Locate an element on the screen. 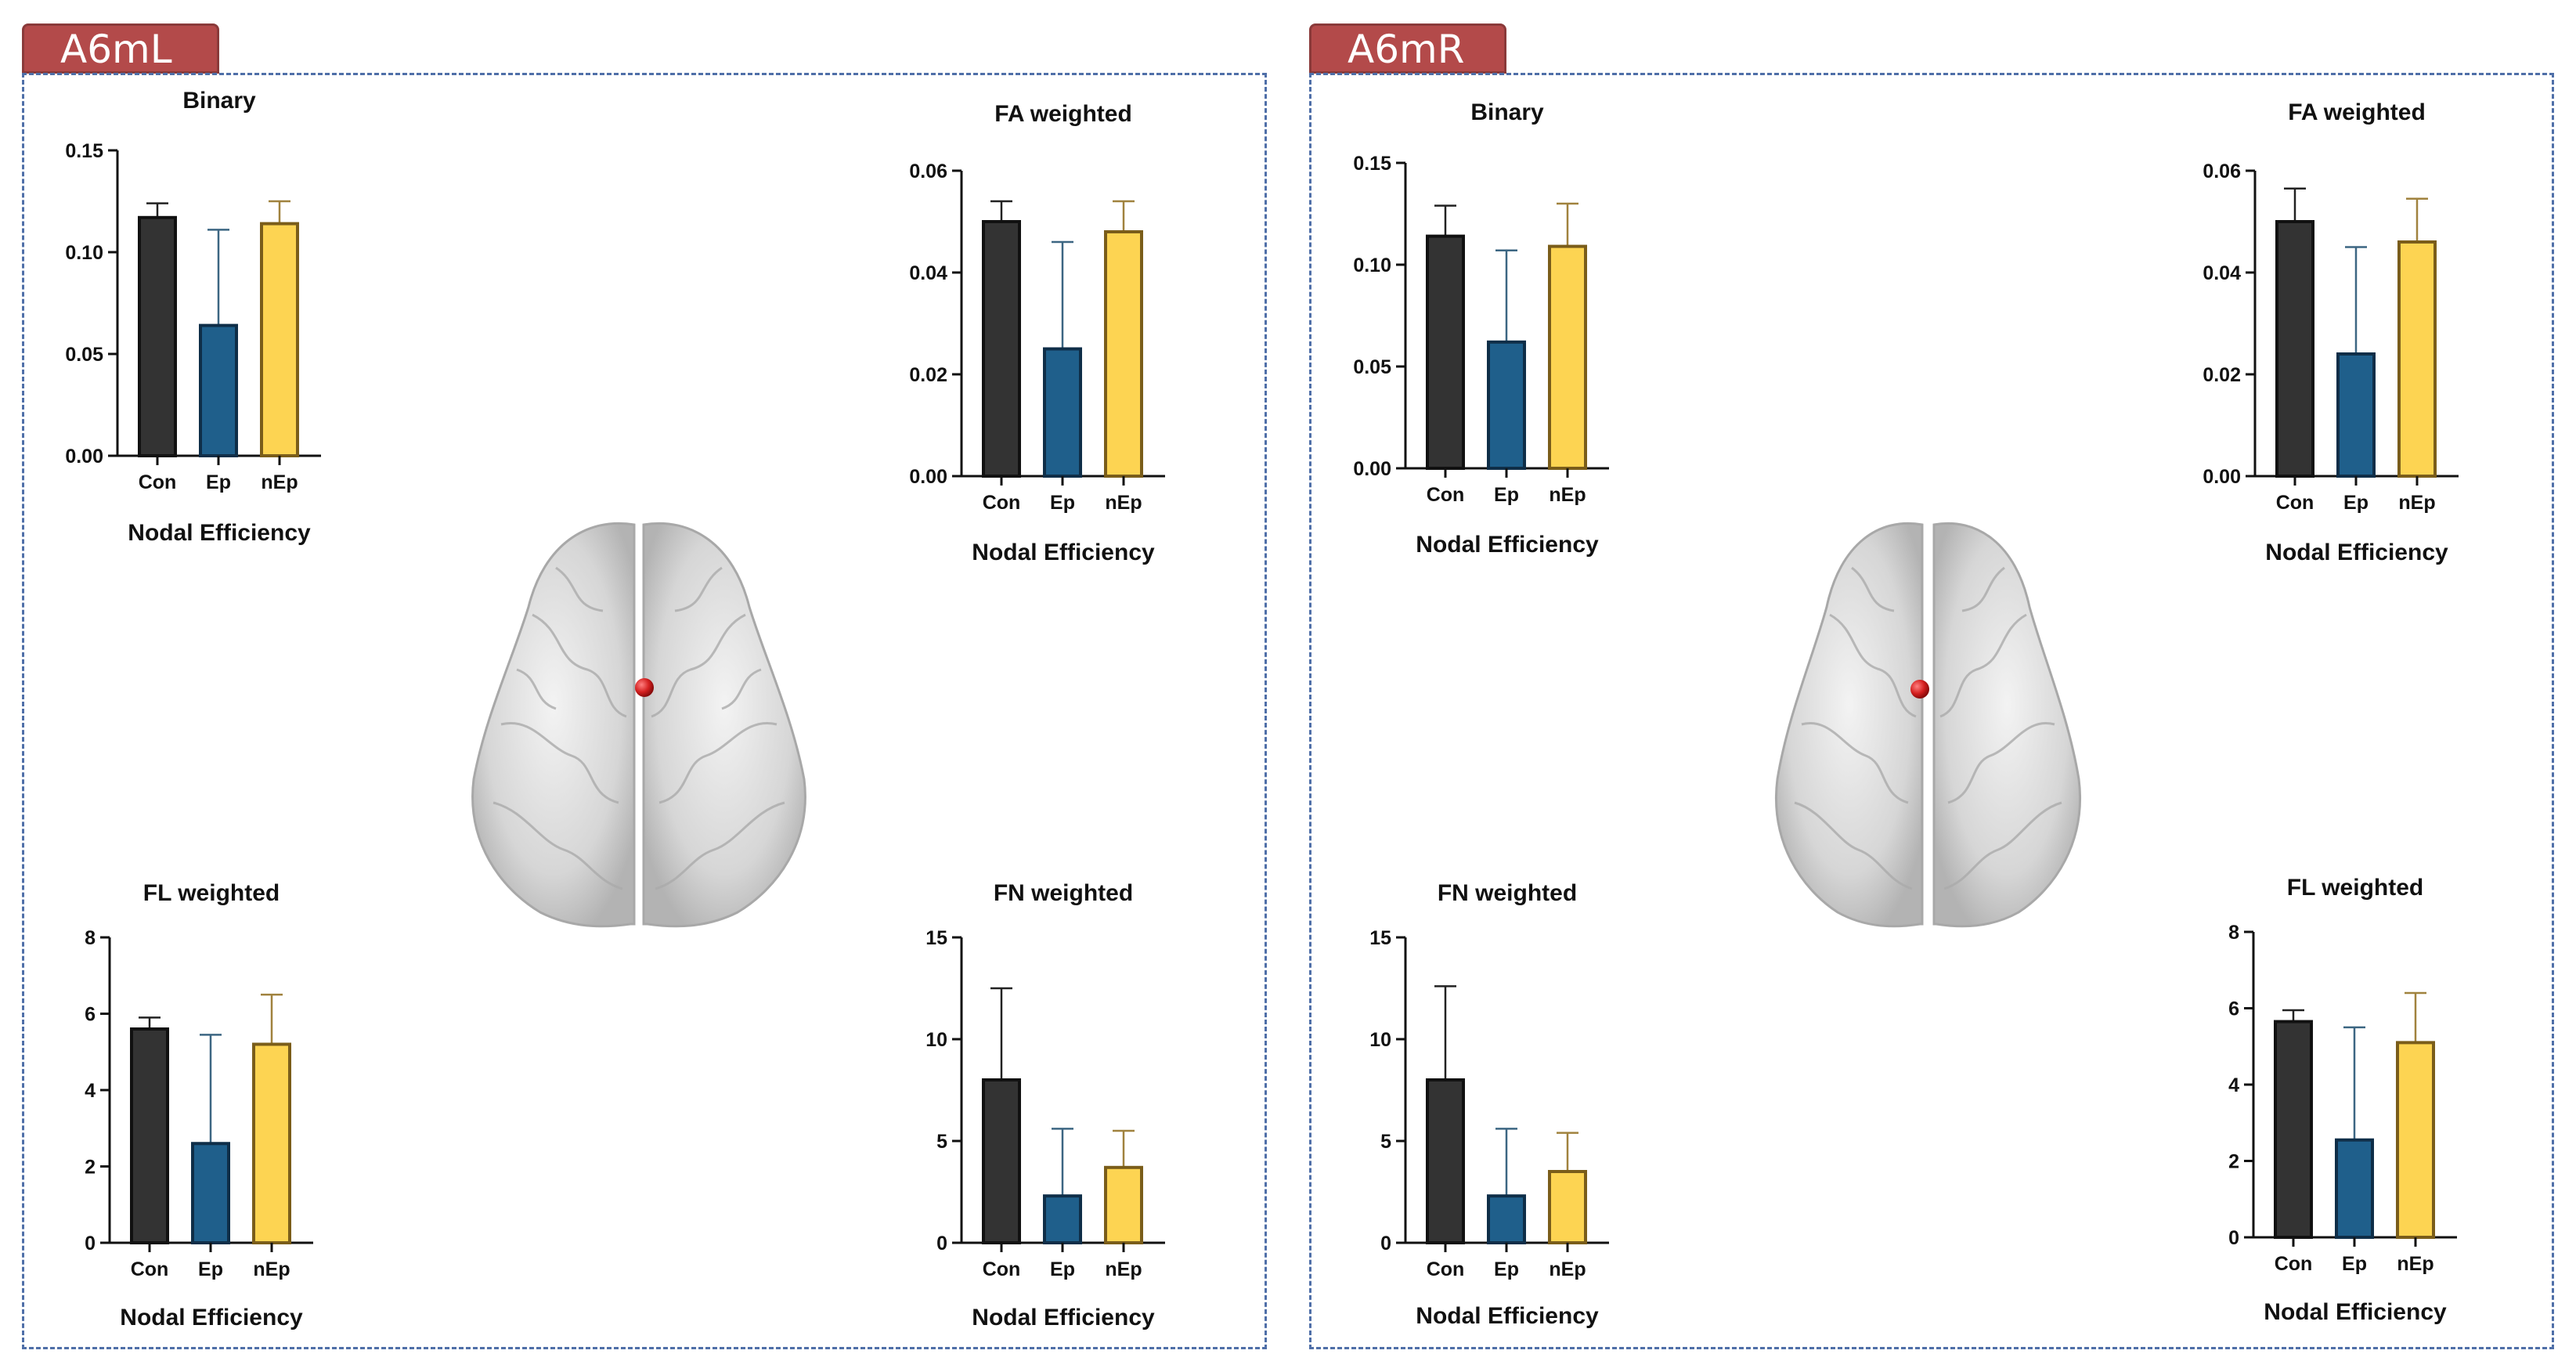 The image size is (2576, 1372). brain-image-right is located at coordinates (1928, 725).